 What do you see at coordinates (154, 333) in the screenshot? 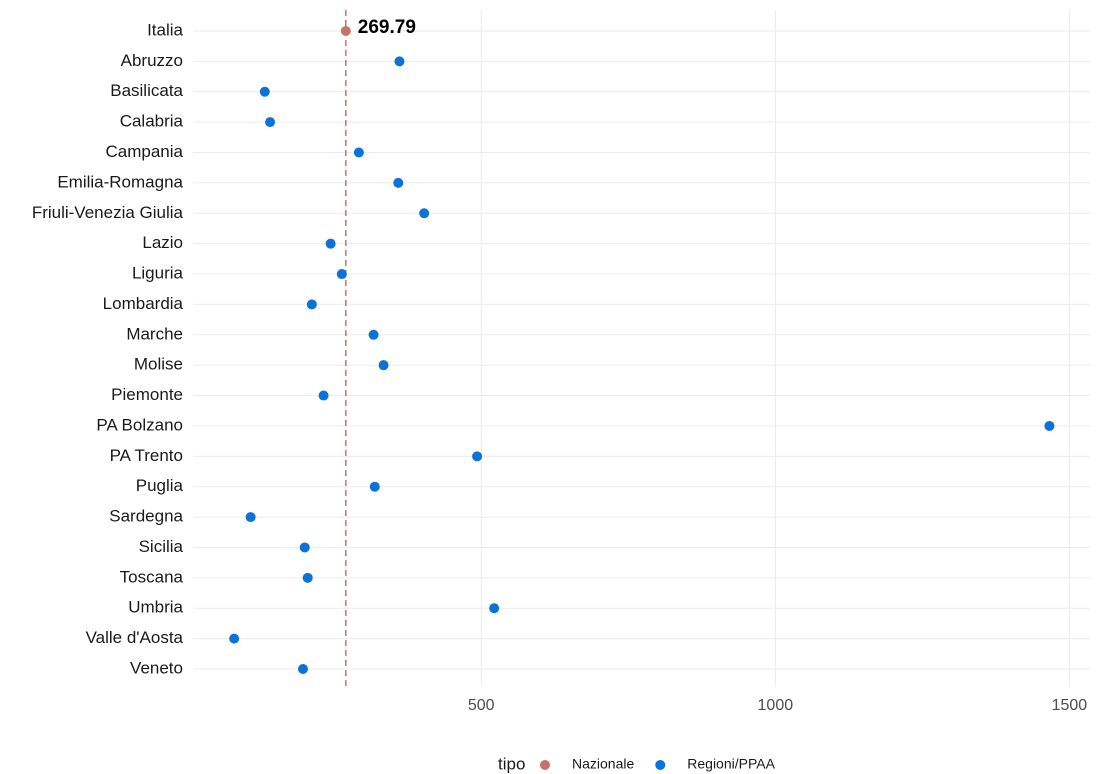
I see `y-tick-label: Marche` at bounding box center [154, 333].